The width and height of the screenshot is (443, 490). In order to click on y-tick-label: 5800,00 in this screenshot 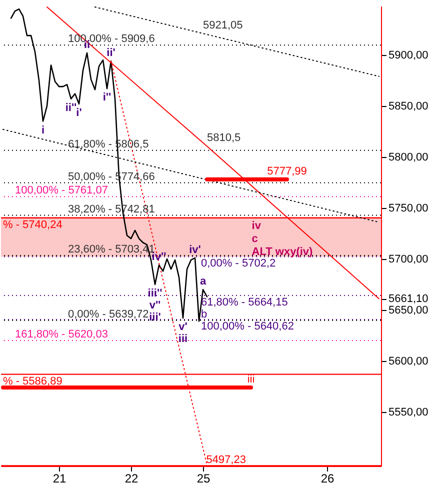, I will do `click(408, 157)`.